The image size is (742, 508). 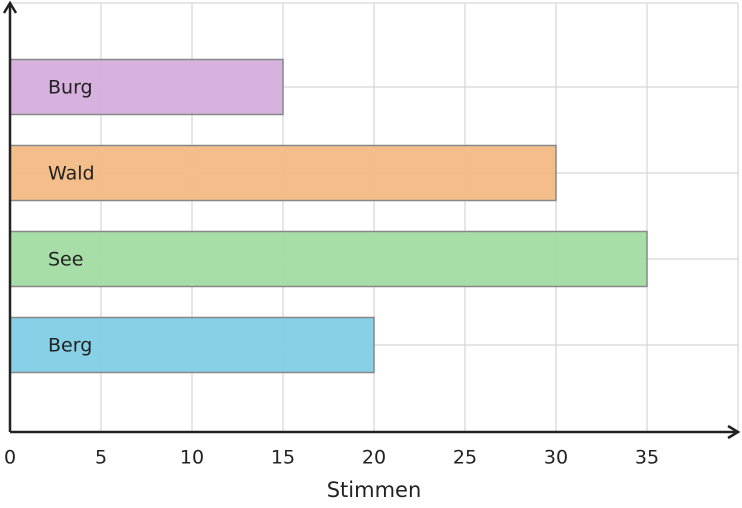 What do you see at coordinates (70, 88) in the screenshot?
I see `bar-label: Burg` at bounding box center [70, 88].